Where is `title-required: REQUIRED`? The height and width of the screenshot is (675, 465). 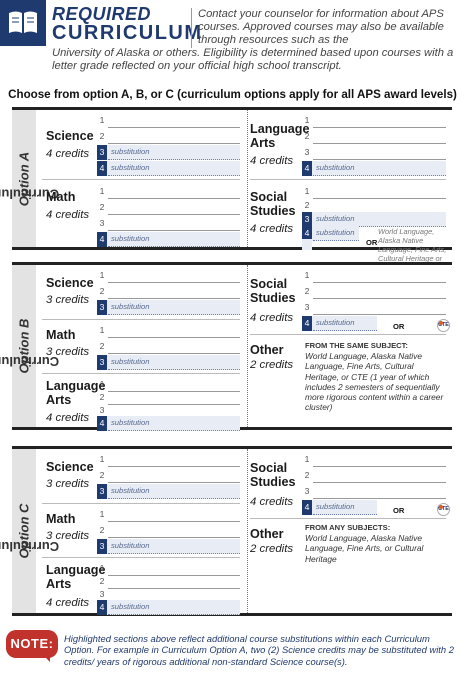
title-required: REQUIRED is located at coordinates (102, 14).